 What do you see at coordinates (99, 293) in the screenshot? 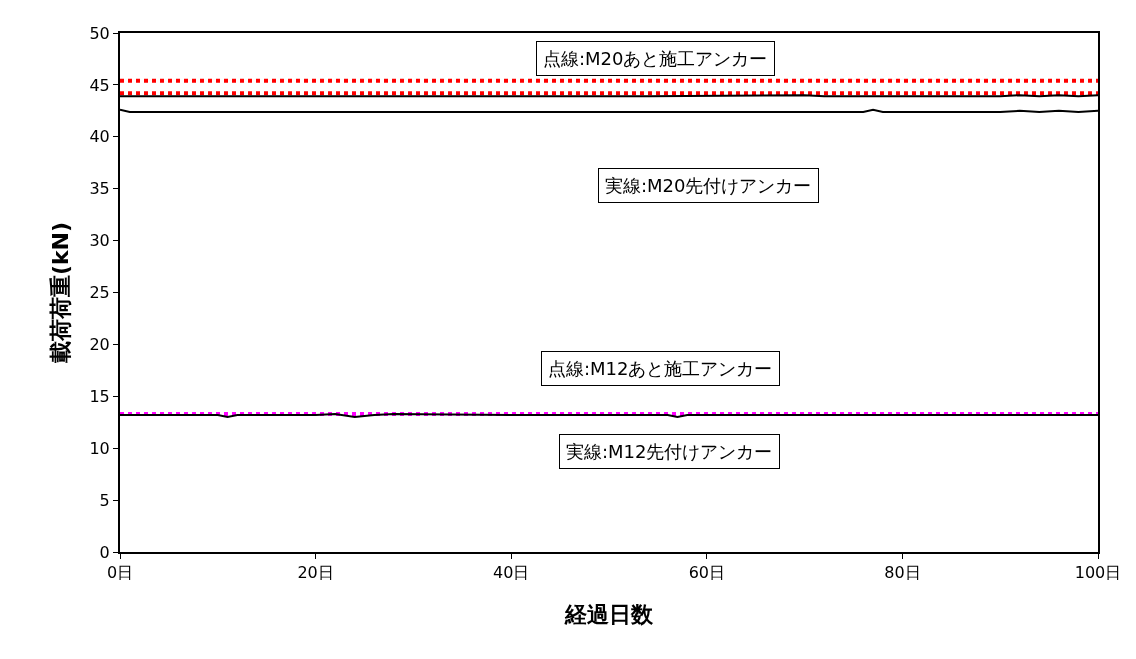
I see `y-tick-label: 25` at bounding box center [99, 293].